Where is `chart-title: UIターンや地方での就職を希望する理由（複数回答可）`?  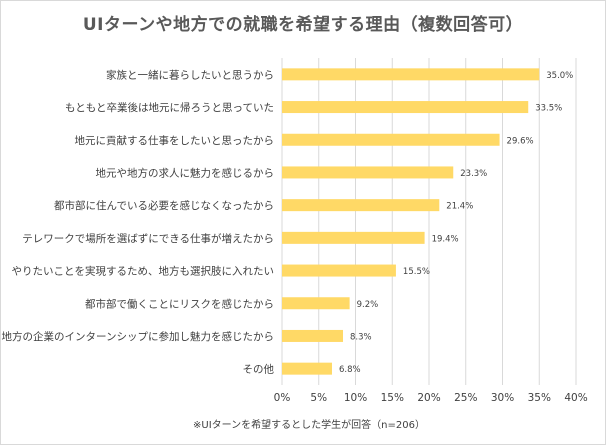
chart-title: UIターンや地方での就職を希望する理由（複数回答可） is located at coordinates (303, 25).